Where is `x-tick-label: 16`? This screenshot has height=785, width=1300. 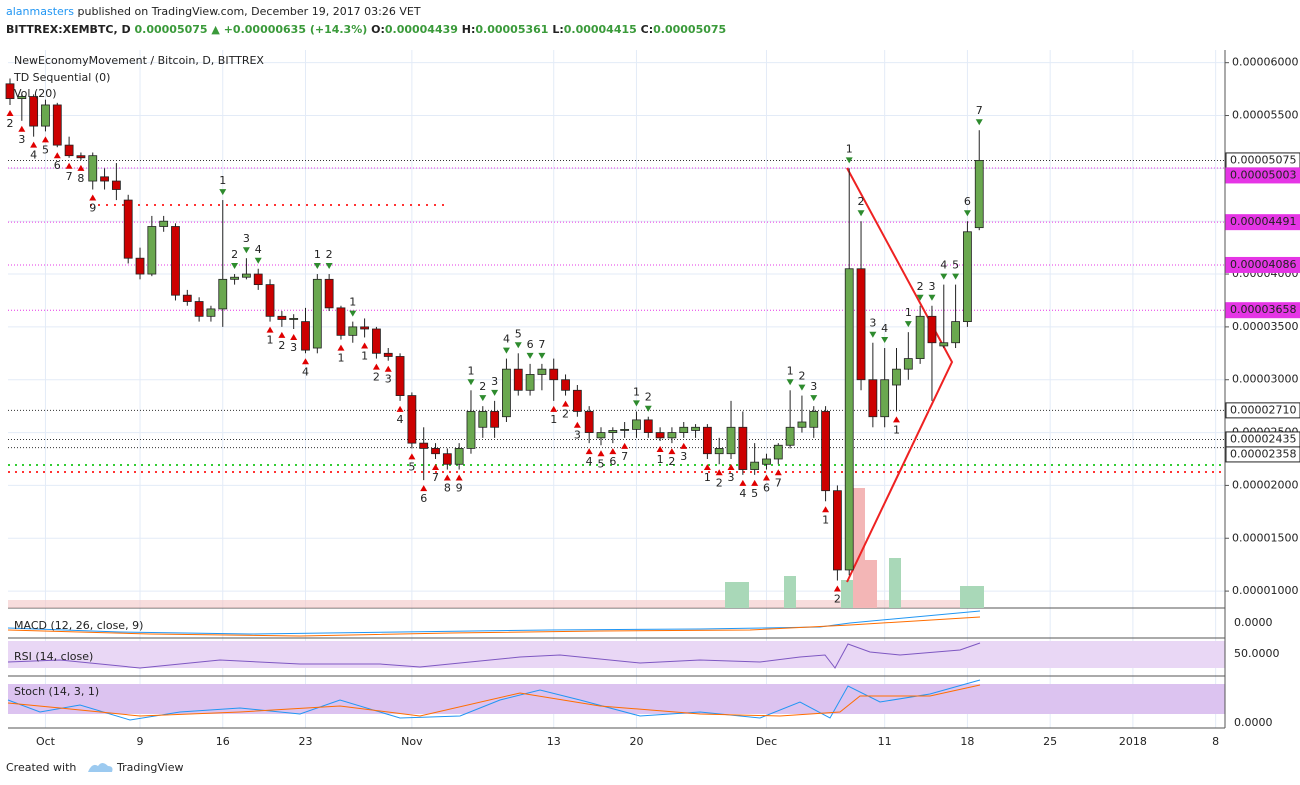
x-tick-label: 16 is located at coordinates (223, 741).